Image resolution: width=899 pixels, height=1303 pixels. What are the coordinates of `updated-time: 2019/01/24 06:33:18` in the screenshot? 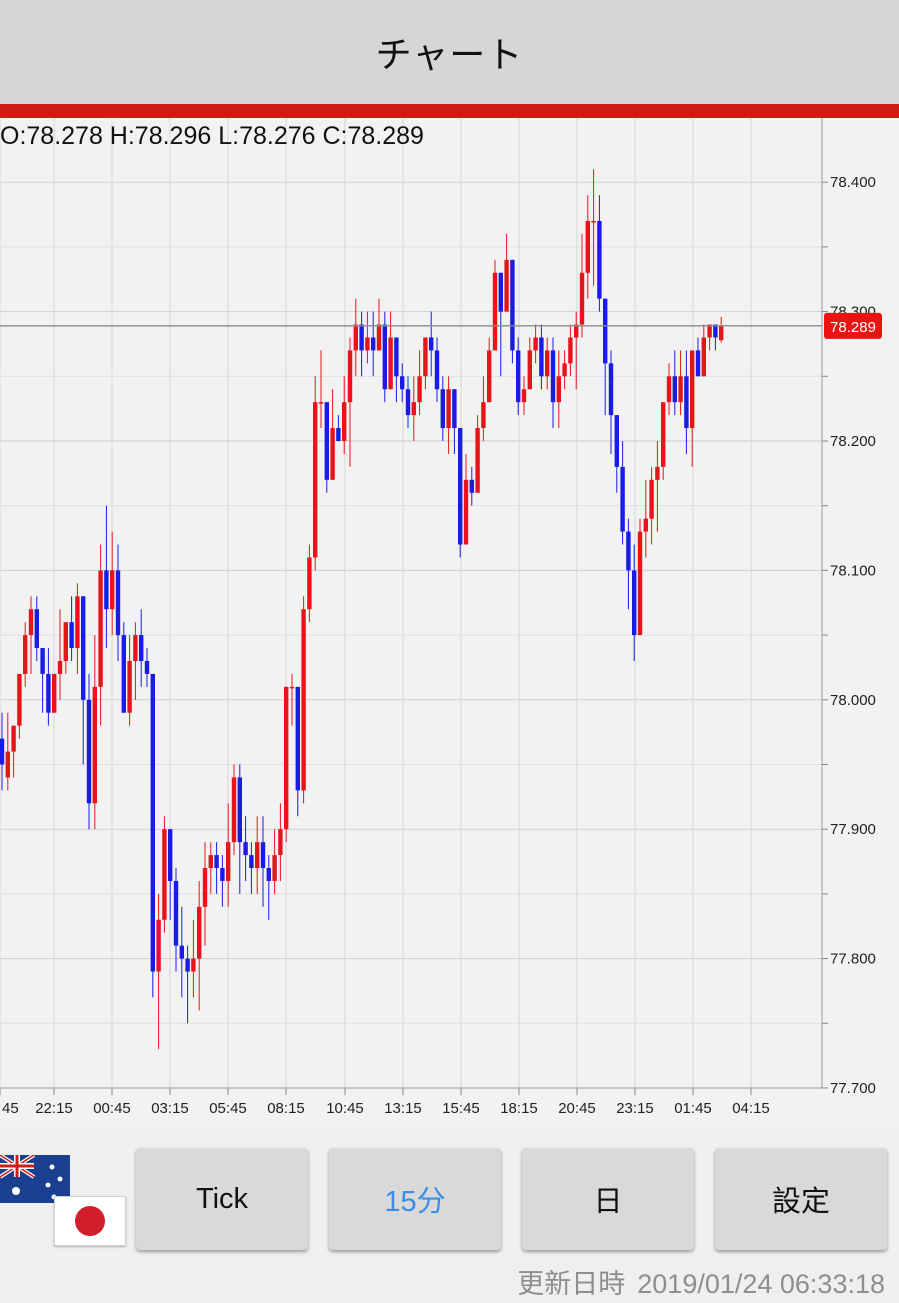 It's located at (761, 1284).